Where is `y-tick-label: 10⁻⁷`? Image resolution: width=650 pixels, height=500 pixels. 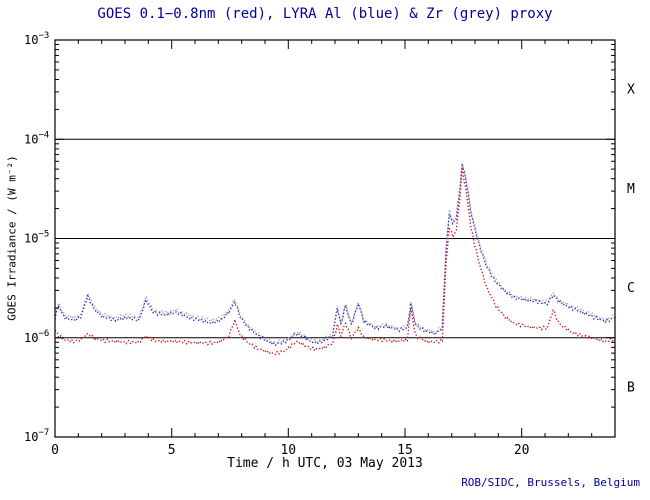 y-tick-label: 10⁻⁷ is located at coordinates (36, 436).